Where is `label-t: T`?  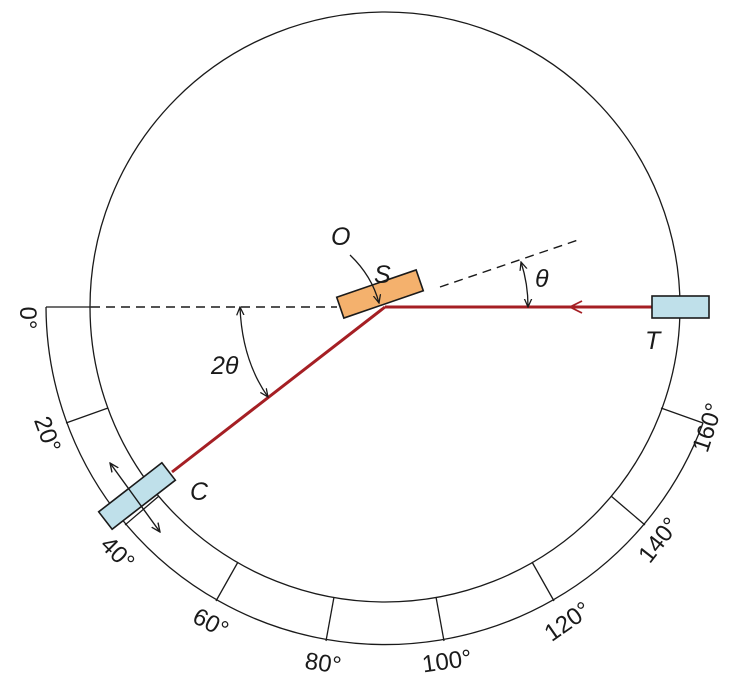 label-t: T is located at coordinates (653, 341).